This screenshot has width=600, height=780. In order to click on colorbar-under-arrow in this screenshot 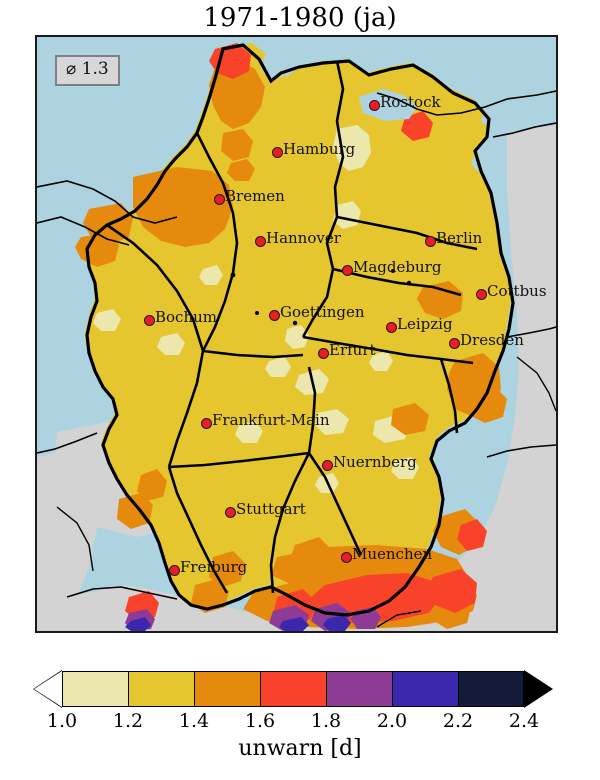, I will do `click(48, 689)`.